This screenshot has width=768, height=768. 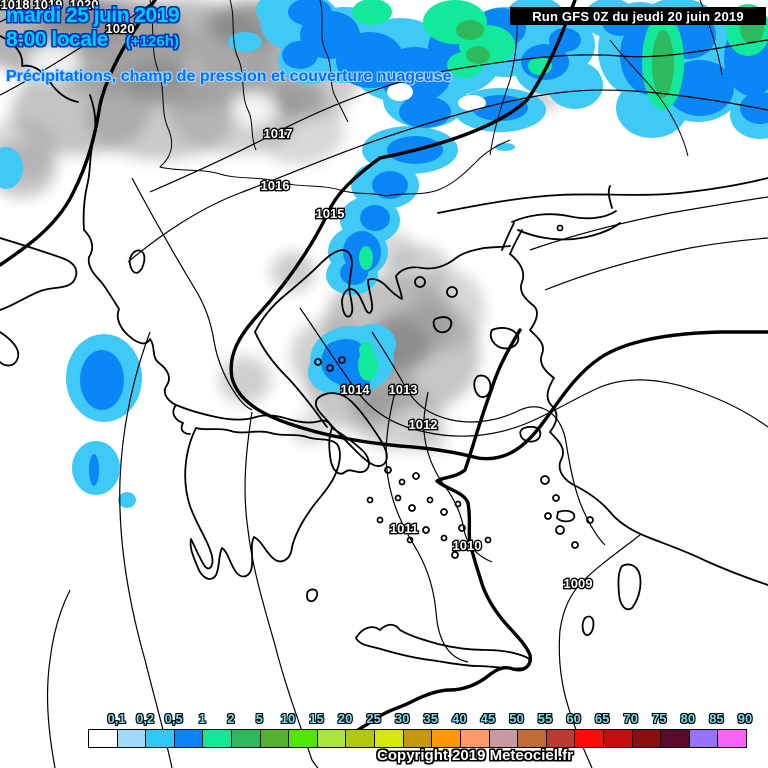 I want to click on precip-gaps, so click(x=436, y=97).